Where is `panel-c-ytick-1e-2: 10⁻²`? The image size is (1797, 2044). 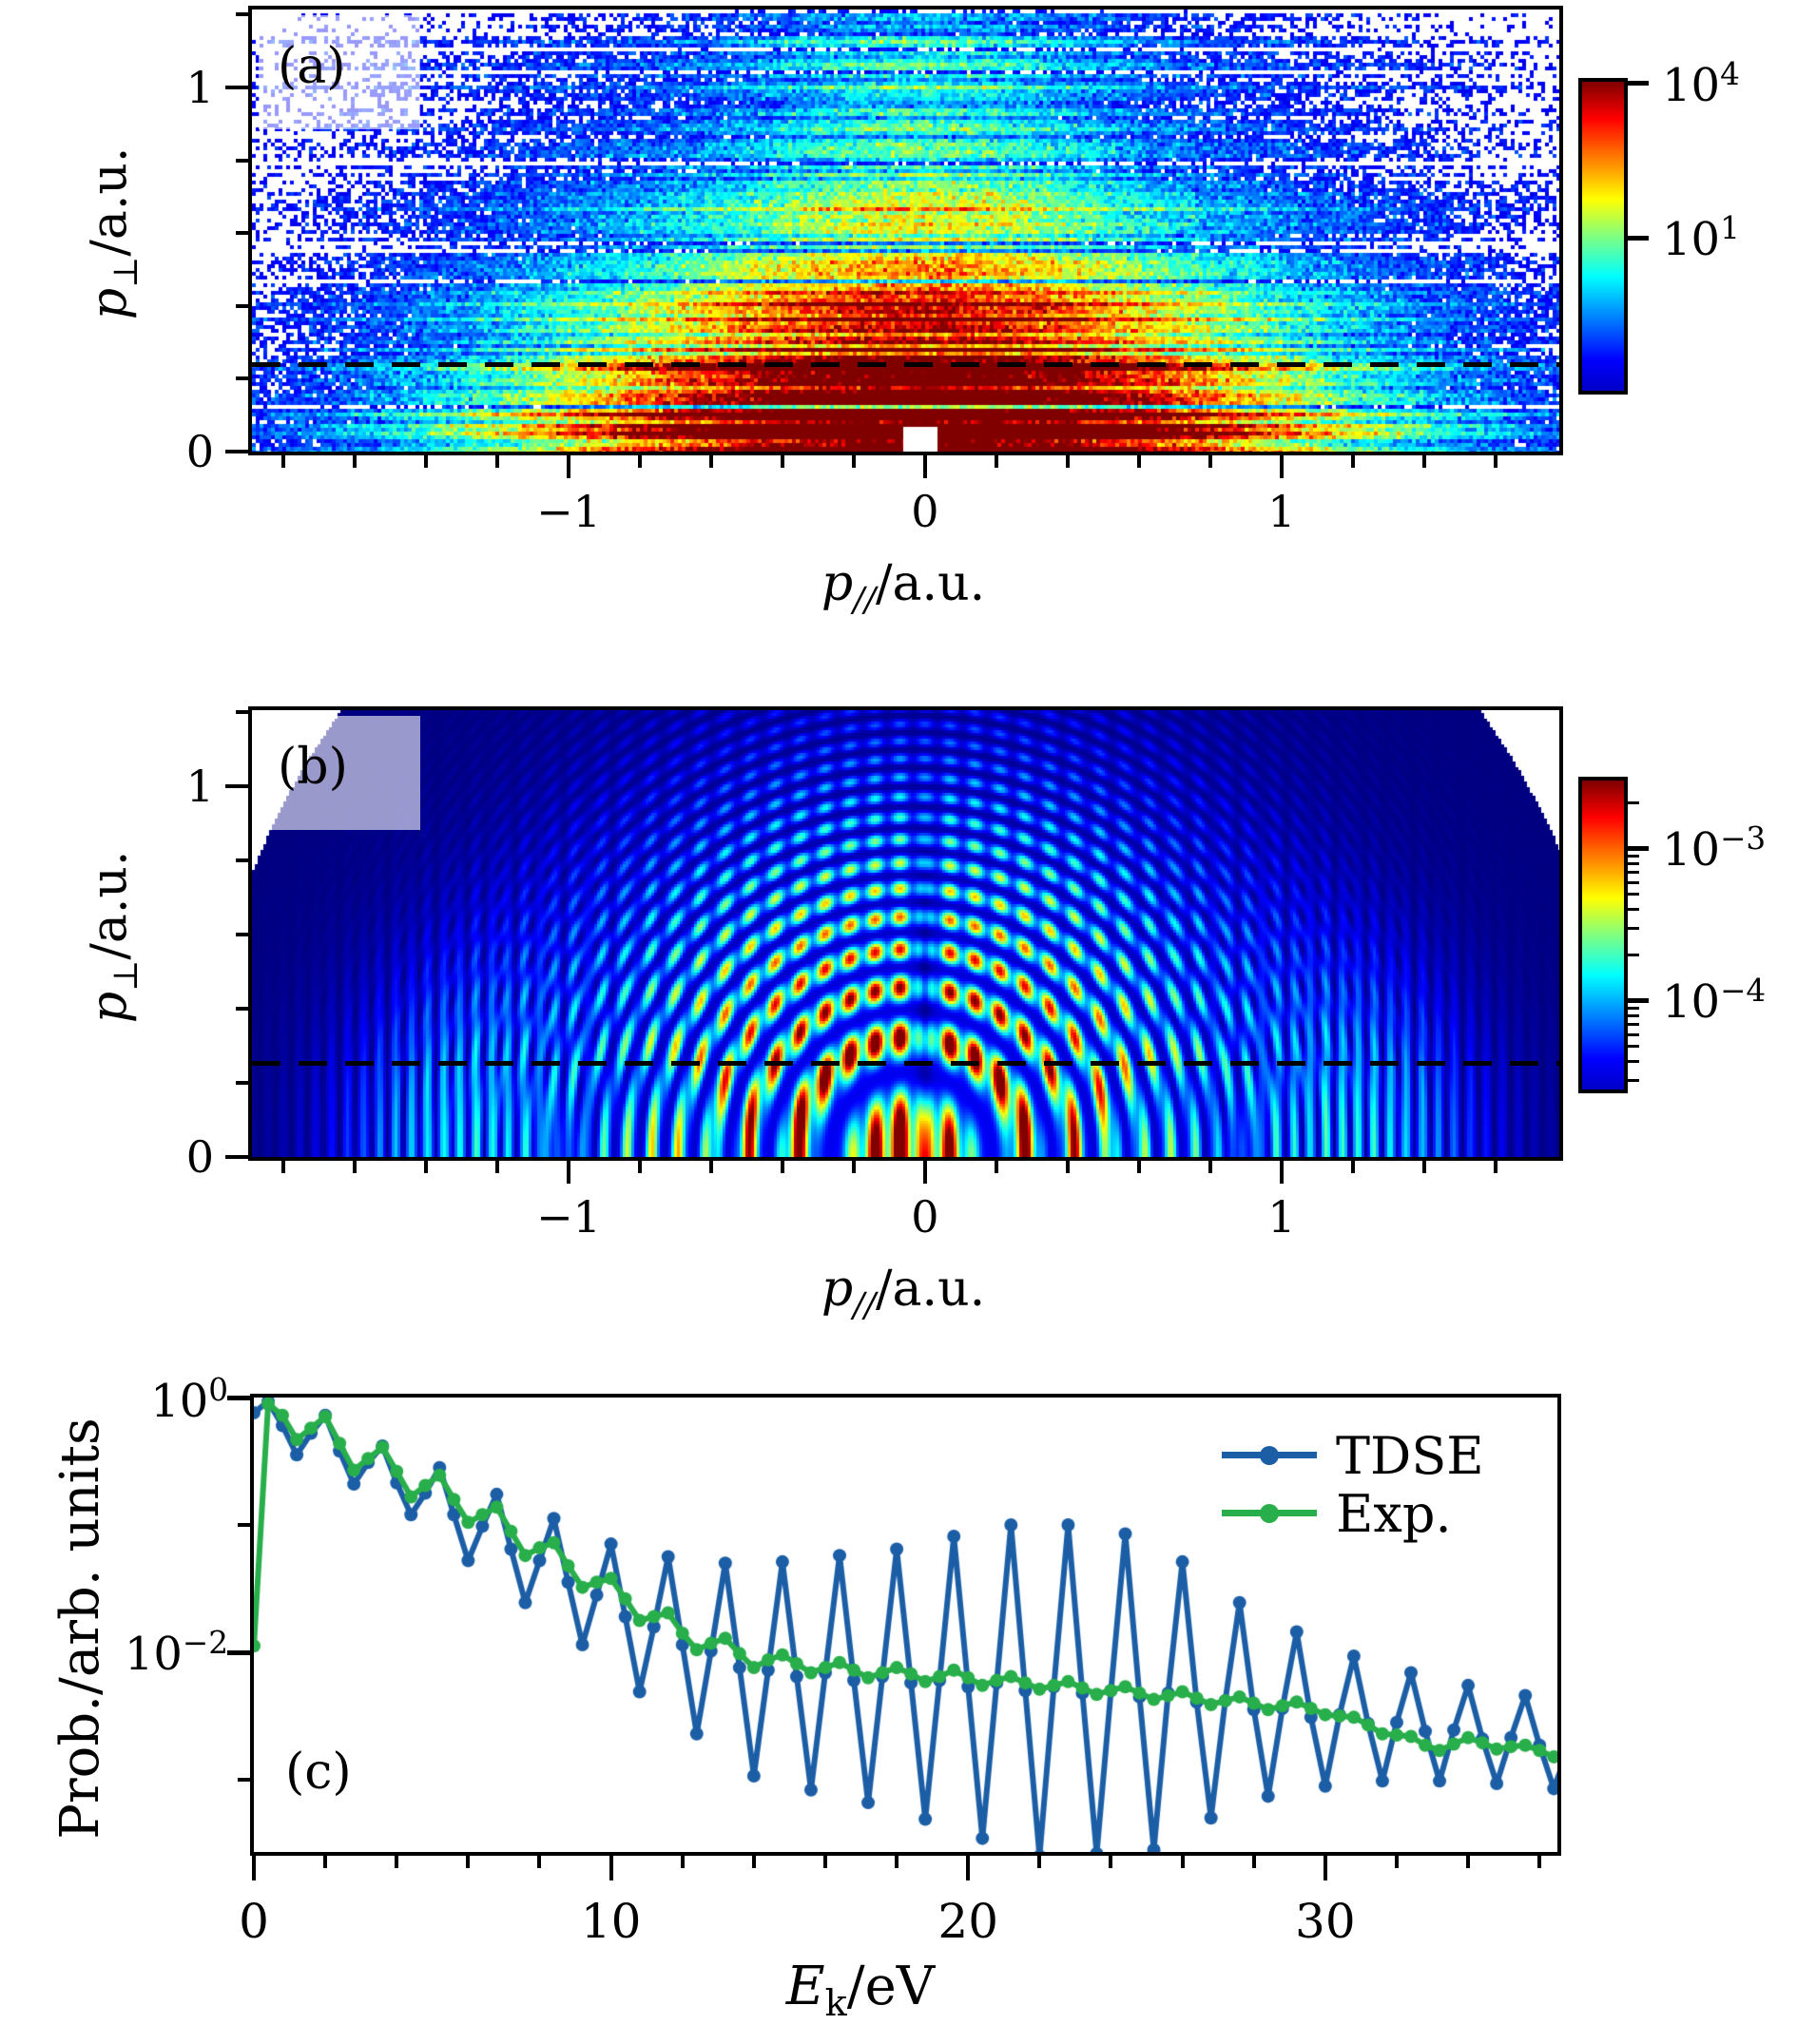 panel-c-ytick-1e-2: 10⁻² is located at coordinates (176, 1653).